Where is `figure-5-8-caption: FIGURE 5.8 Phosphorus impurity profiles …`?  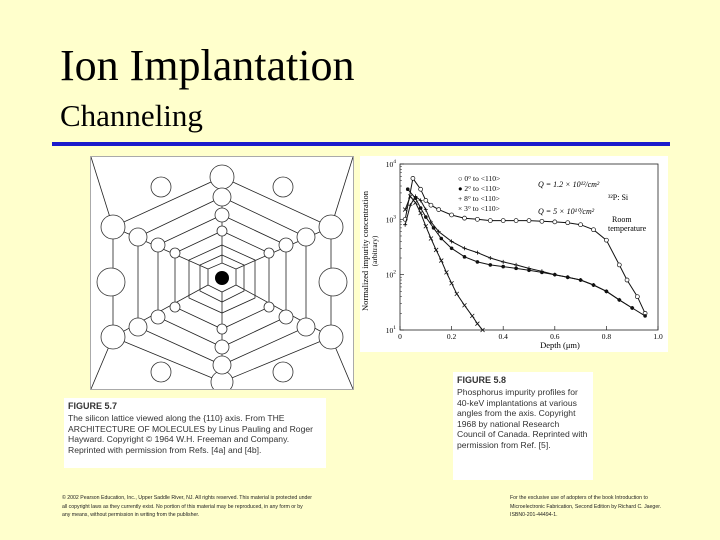
figure-5-8-caption: FIGURE 5.8 Phosphorus impurity profiles … is located at coordinates (523, 426).